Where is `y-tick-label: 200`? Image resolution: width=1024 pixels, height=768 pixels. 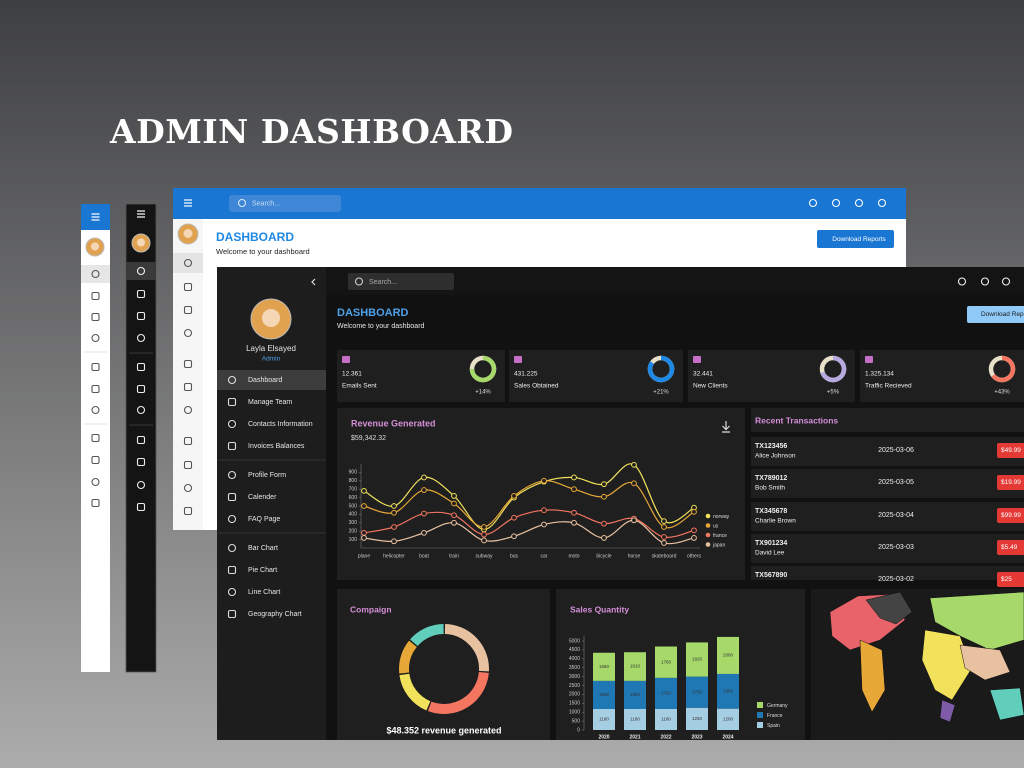 y-tick-label: 200 is located at coordinates (353, 532).